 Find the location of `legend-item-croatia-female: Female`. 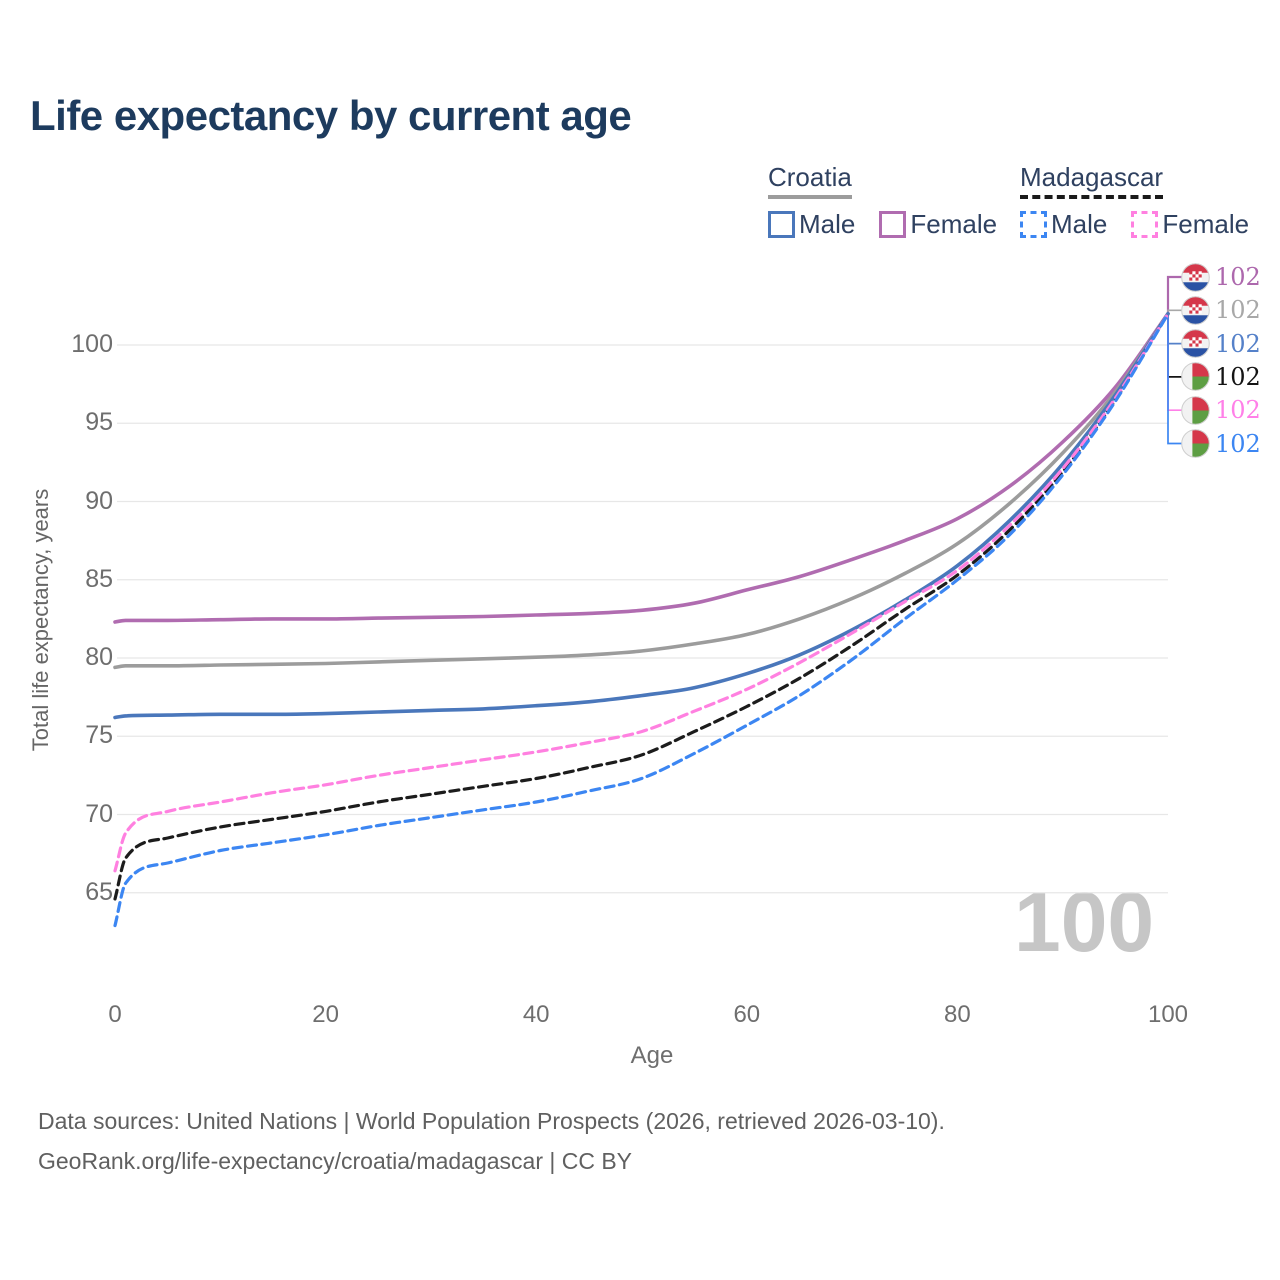

legend-item-croatia-female: Female is located at coordinates (938, 224).